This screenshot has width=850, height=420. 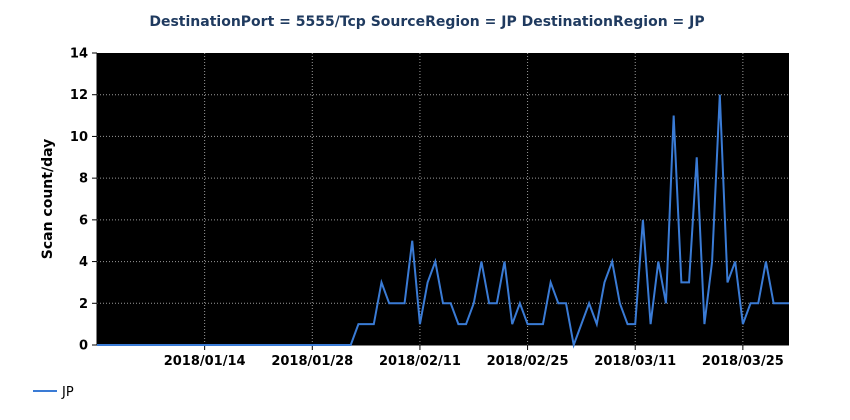 What do you see at coordinates (83, 304) in the screenshot?
I see `y-tick-label: 2` at bounding box center [83, 304].